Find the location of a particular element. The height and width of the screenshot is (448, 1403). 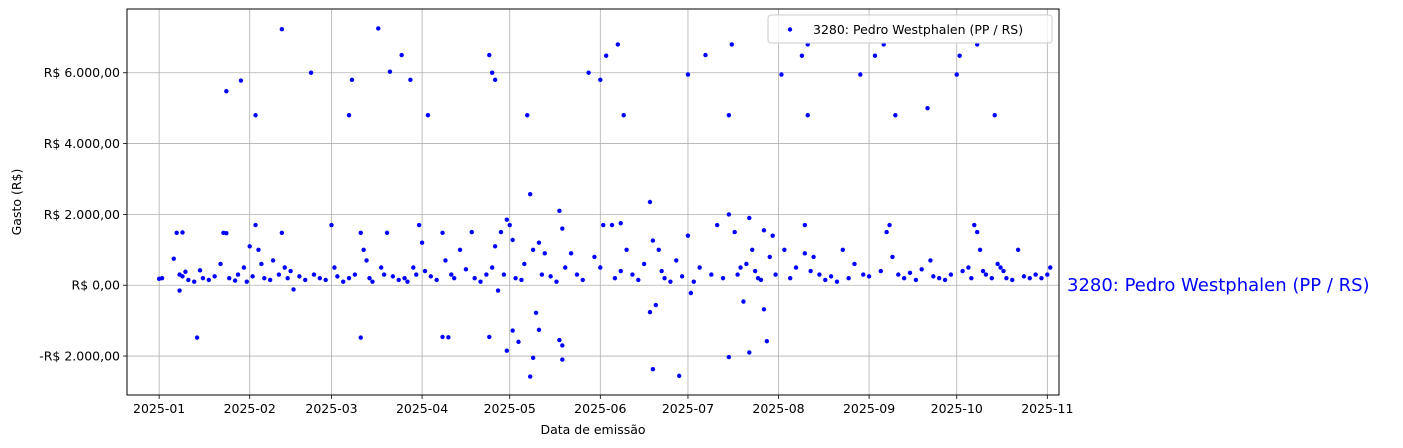

legend: 3280: Pedro Westphalen (PP / RS) is located at coordinates (910, 29).